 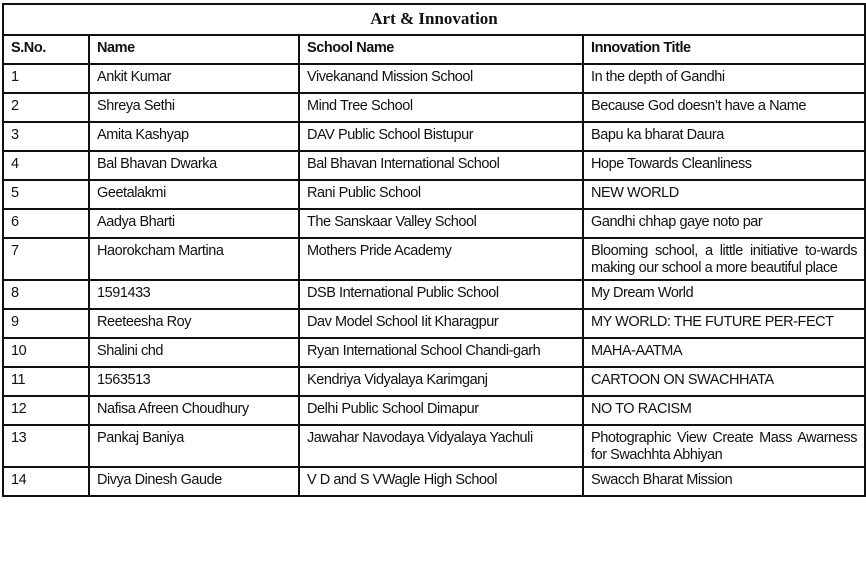 What do you see at coordinates (433, 19) in the screenshot?
I see `table-title: Art & Innovation` at bounding box center [433, 19].